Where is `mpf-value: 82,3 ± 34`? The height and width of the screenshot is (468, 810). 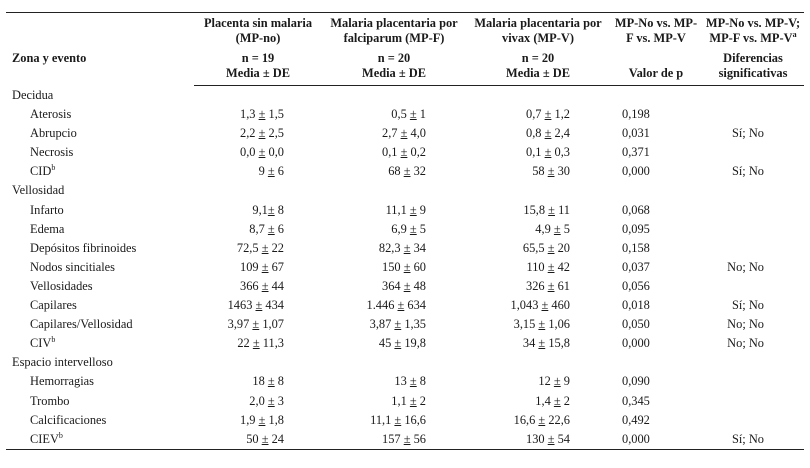 mpf-value: 82,3 ± 34 is located at coordinates (402, 247).